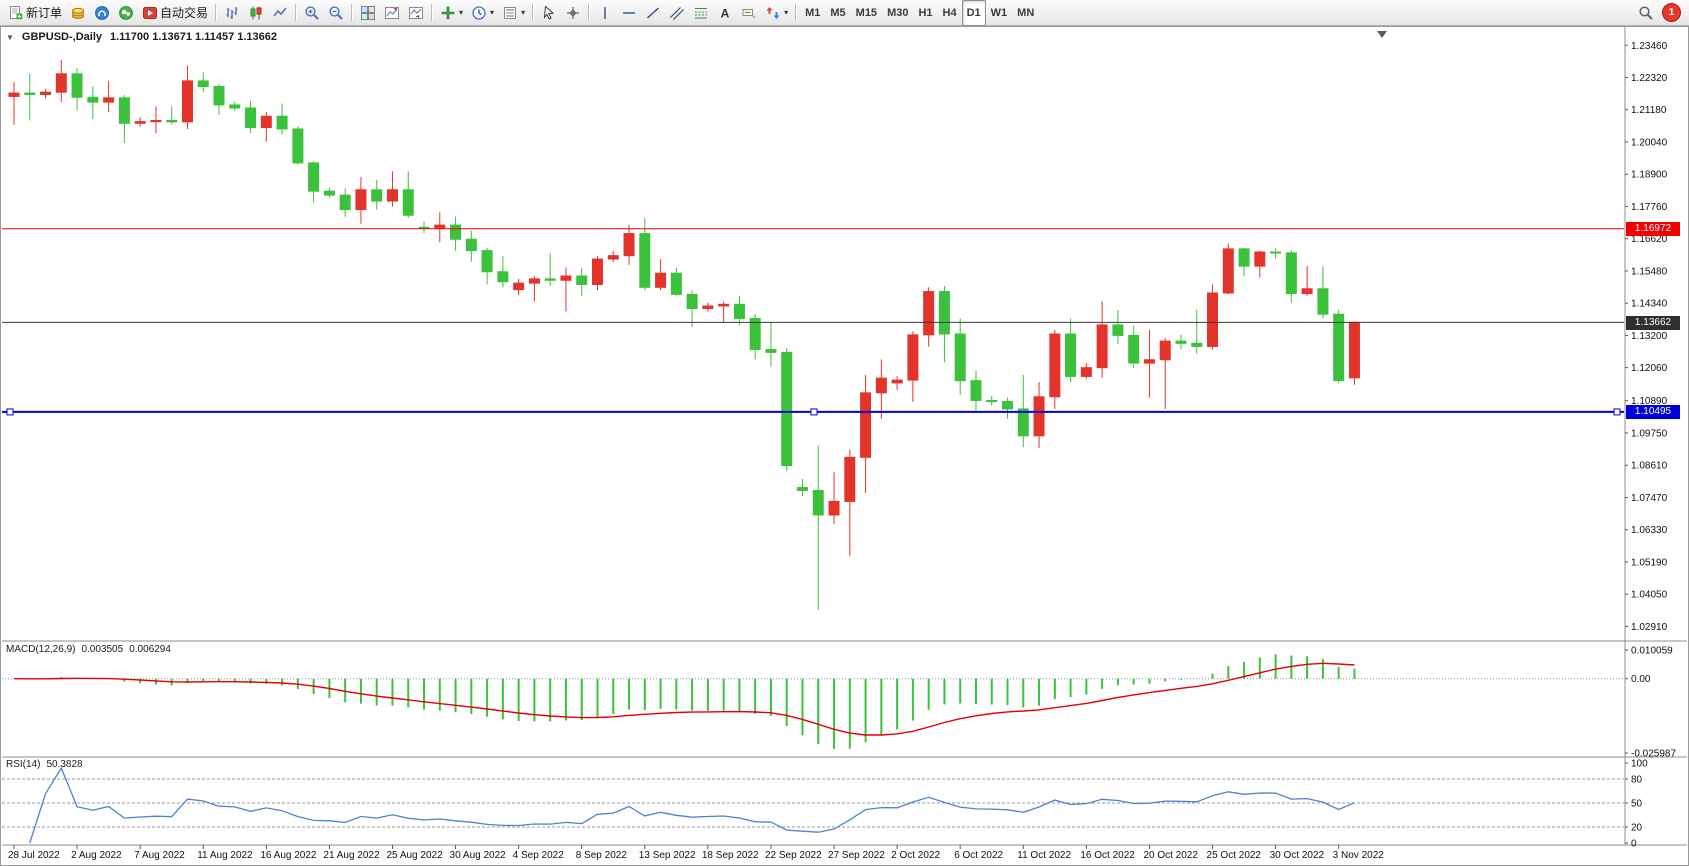 Image resolution: width=1689 pixels, height=866 pixels. I want to click on x-axis-label: 2 Oct 2022, so click(915, 855).